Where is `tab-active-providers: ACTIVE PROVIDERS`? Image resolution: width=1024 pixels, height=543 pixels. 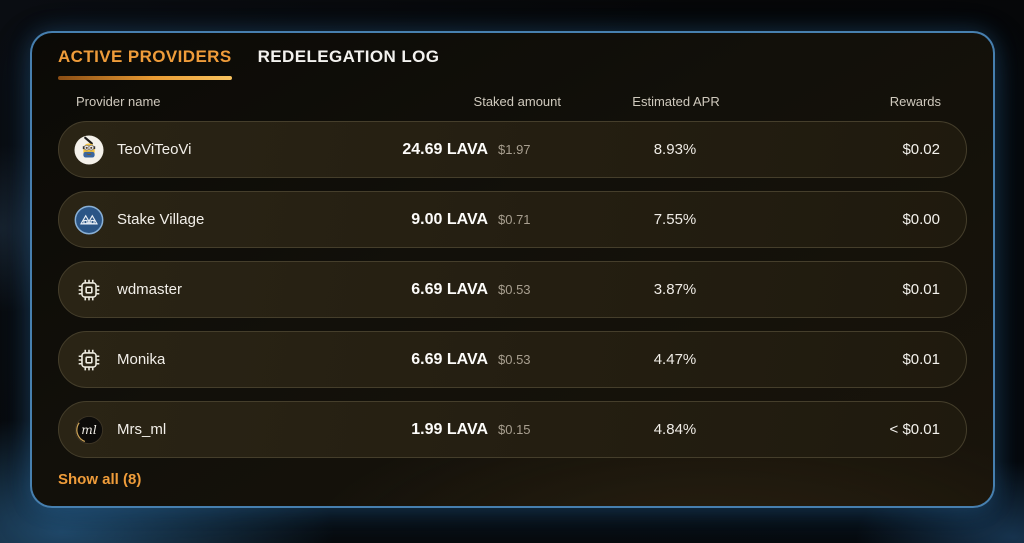 tab-active-providers: ACTIVE PROVIDERS is located at coordinates (145, 63).